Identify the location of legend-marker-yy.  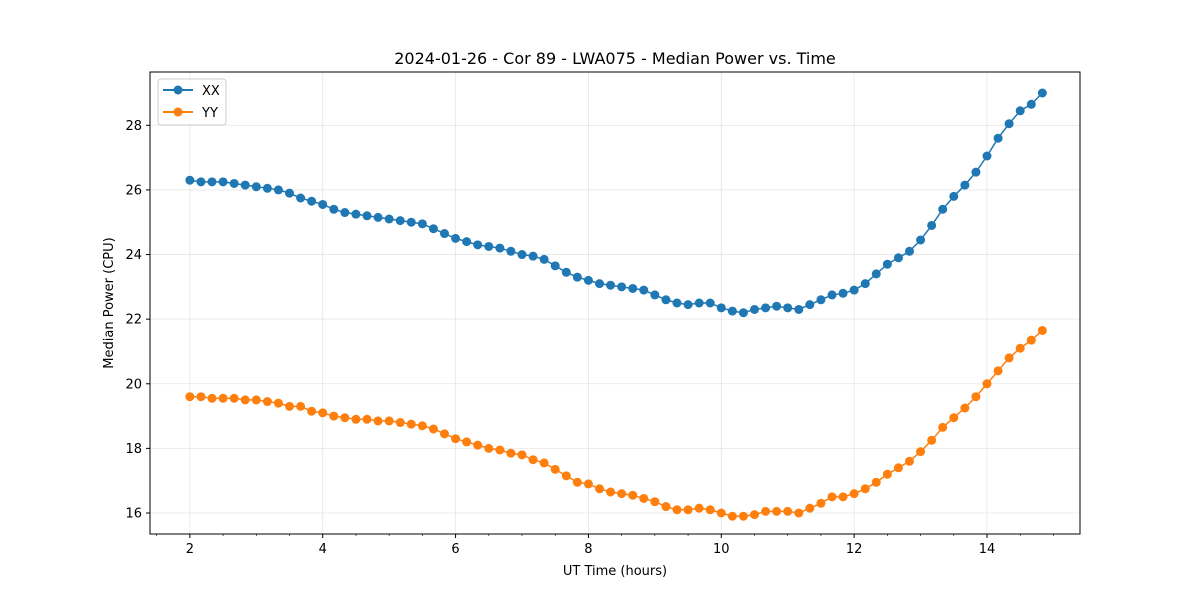
(178, 112).